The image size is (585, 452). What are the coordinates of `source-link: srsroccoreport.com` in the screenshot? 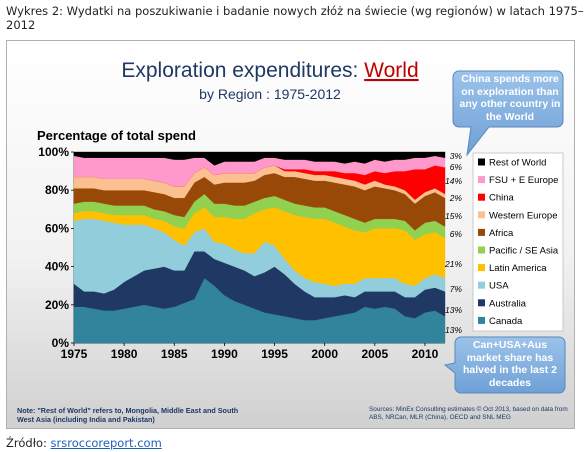 It's located at (106, 443).